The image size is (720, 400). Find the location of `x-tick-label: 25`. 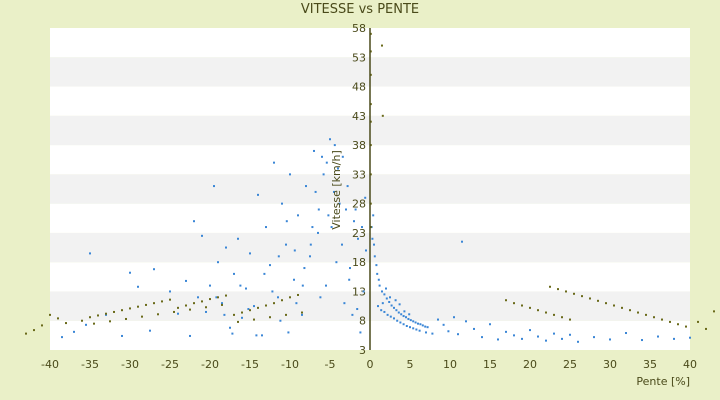

x-tick-label: 25 is located at coordinates (570, 364).